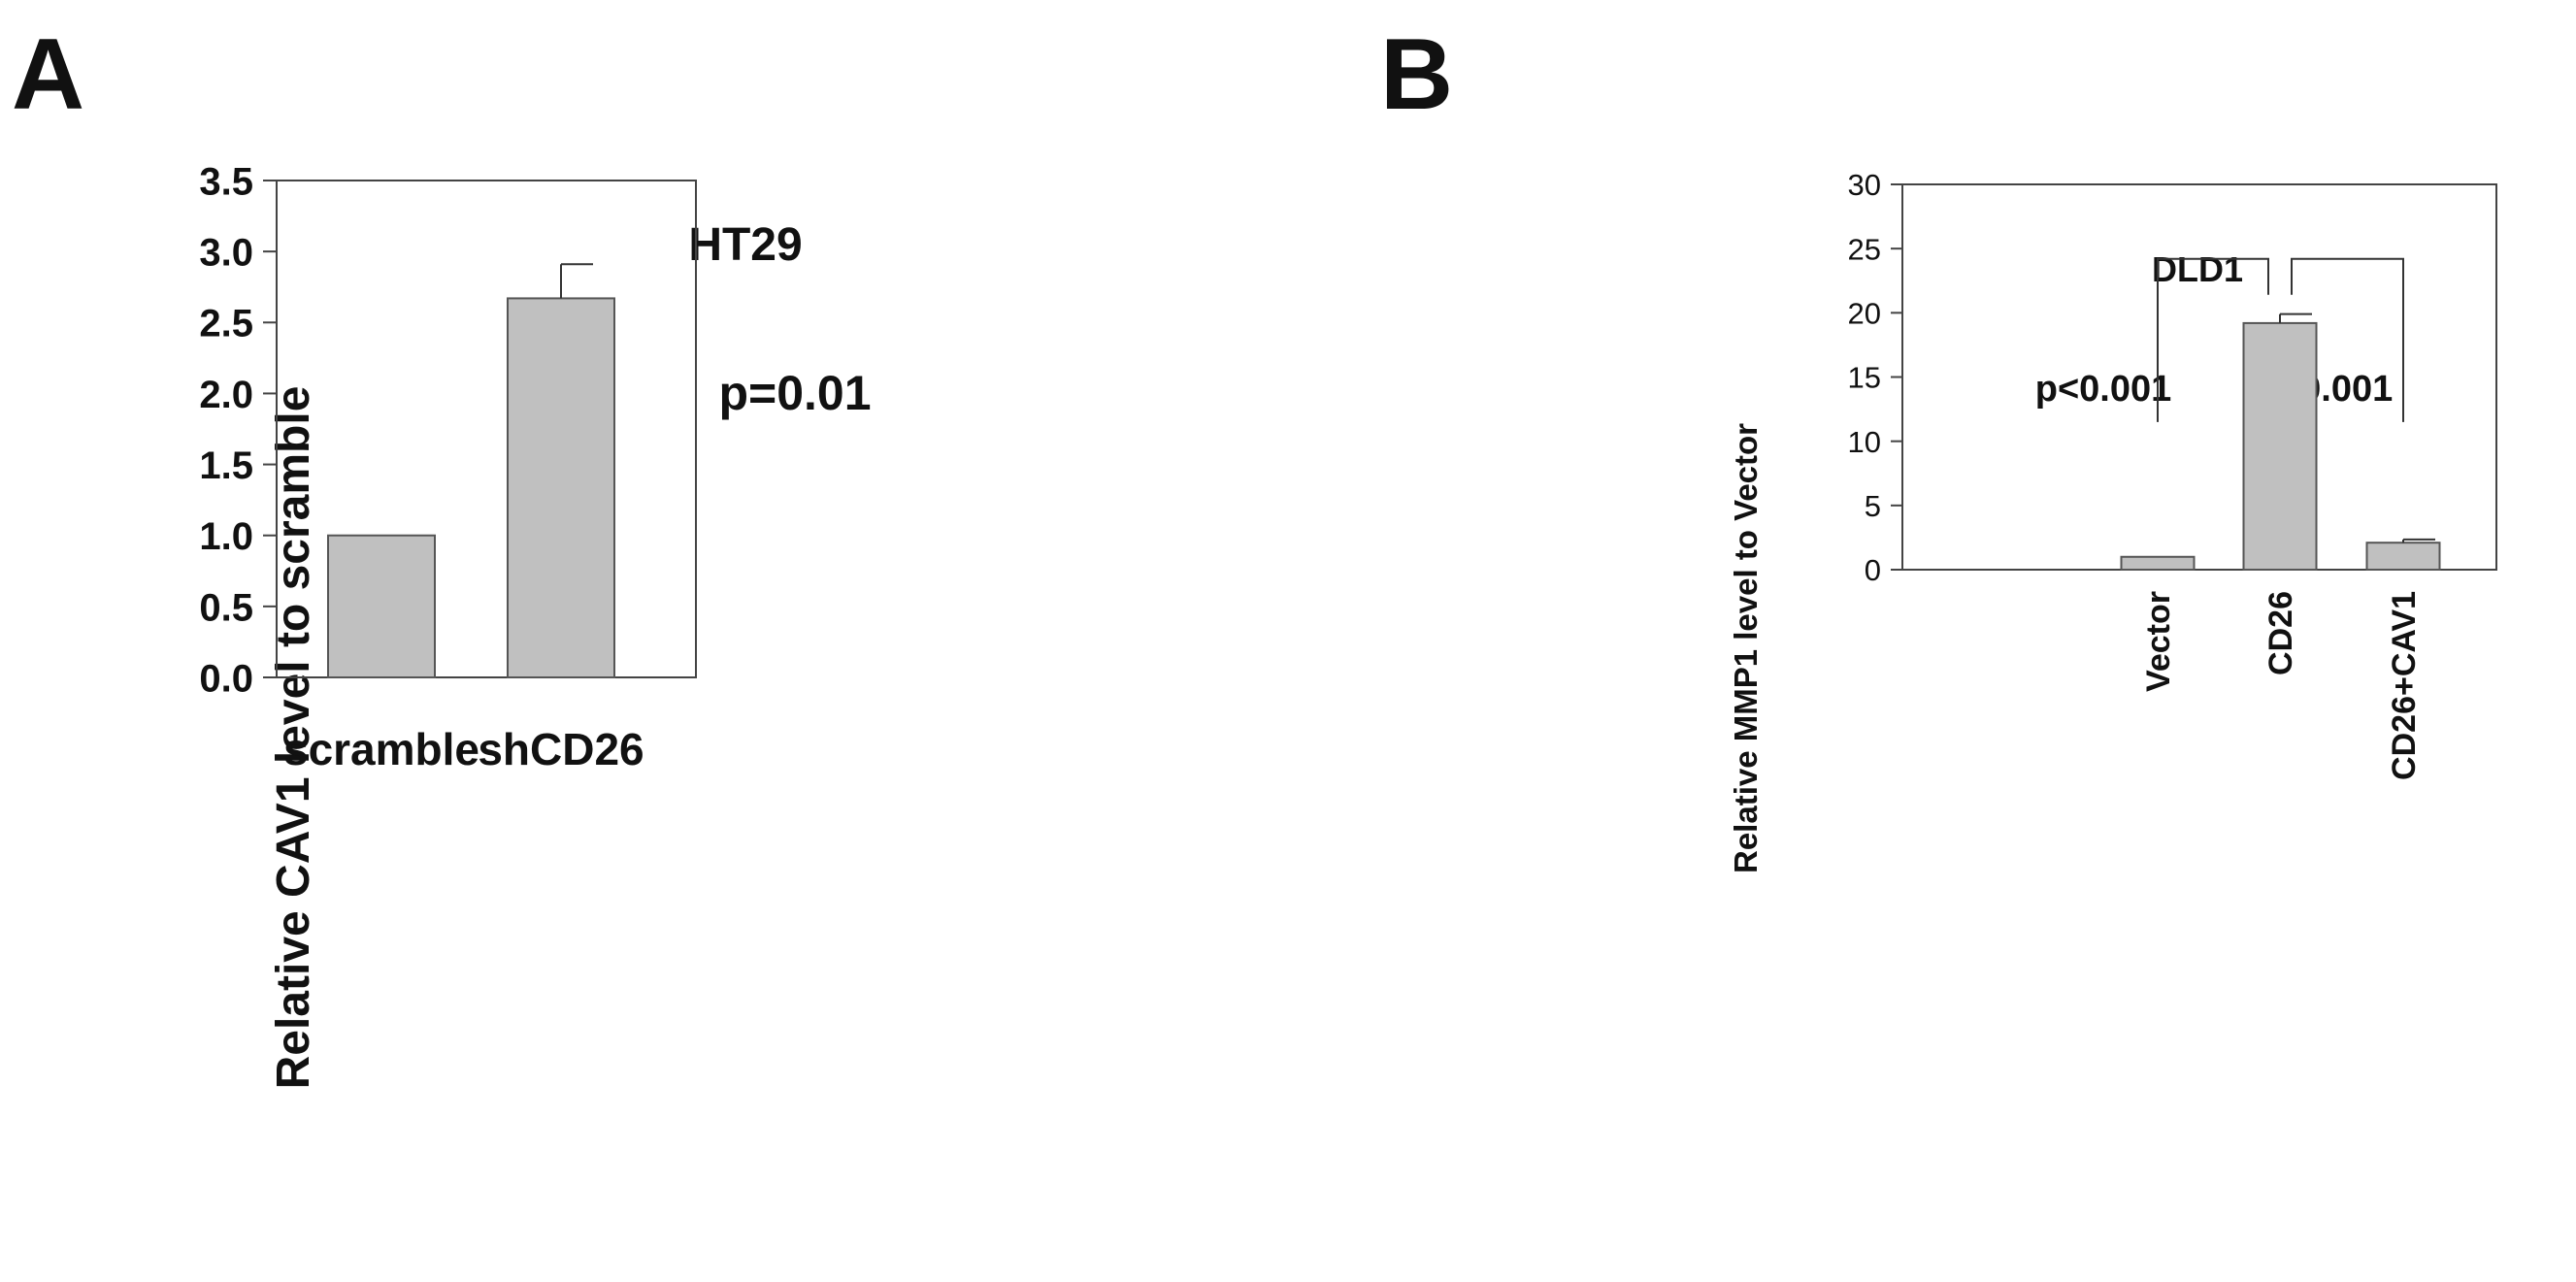 Image resolution: width=2576 pixels, height=1282 pixels. What do you see at coordinates (2103, 389) in the screenshot?
I see `chart-b-p-value-1: p<0.001` at bounding box center [2103, 389].